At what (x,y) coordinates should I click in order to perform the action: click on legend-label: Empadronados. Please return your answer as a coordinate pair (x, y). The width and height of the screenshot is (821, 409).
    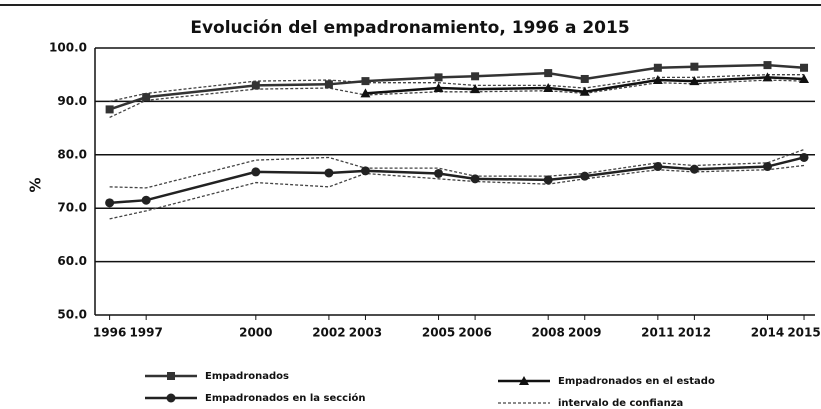
    Looking at the image, I should click on (247, 376).